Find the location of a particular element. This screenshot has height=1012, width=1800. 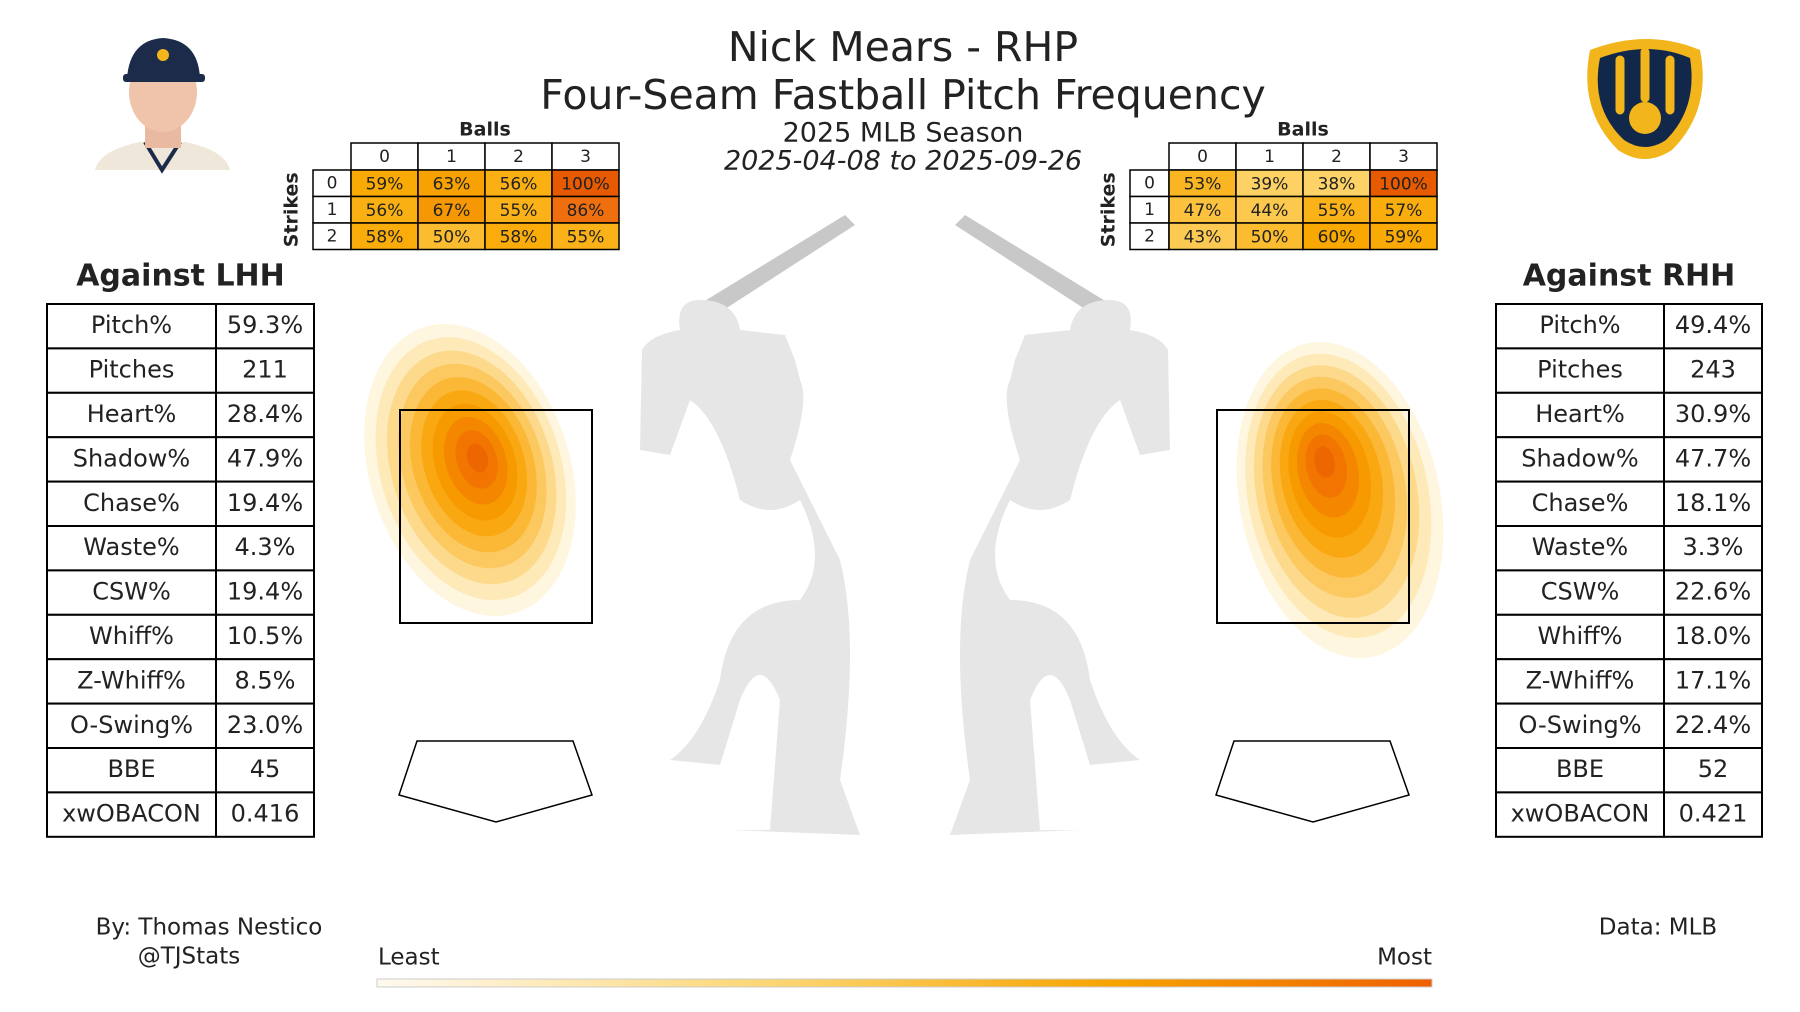

season: 2025 MLB Season is located at coordinates (903, 133).